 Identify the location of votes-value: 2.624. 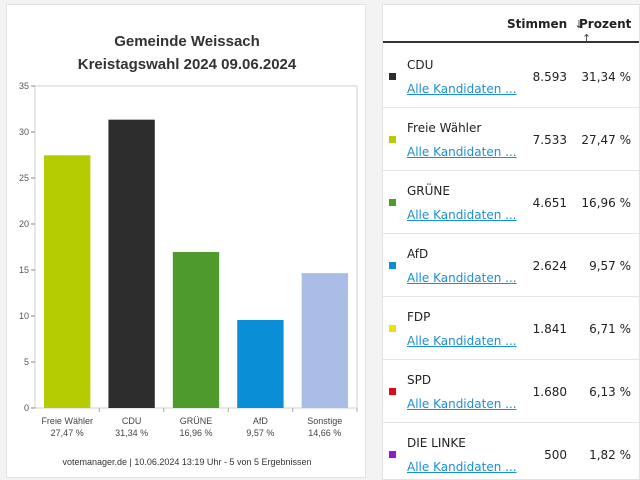
(549, 266).